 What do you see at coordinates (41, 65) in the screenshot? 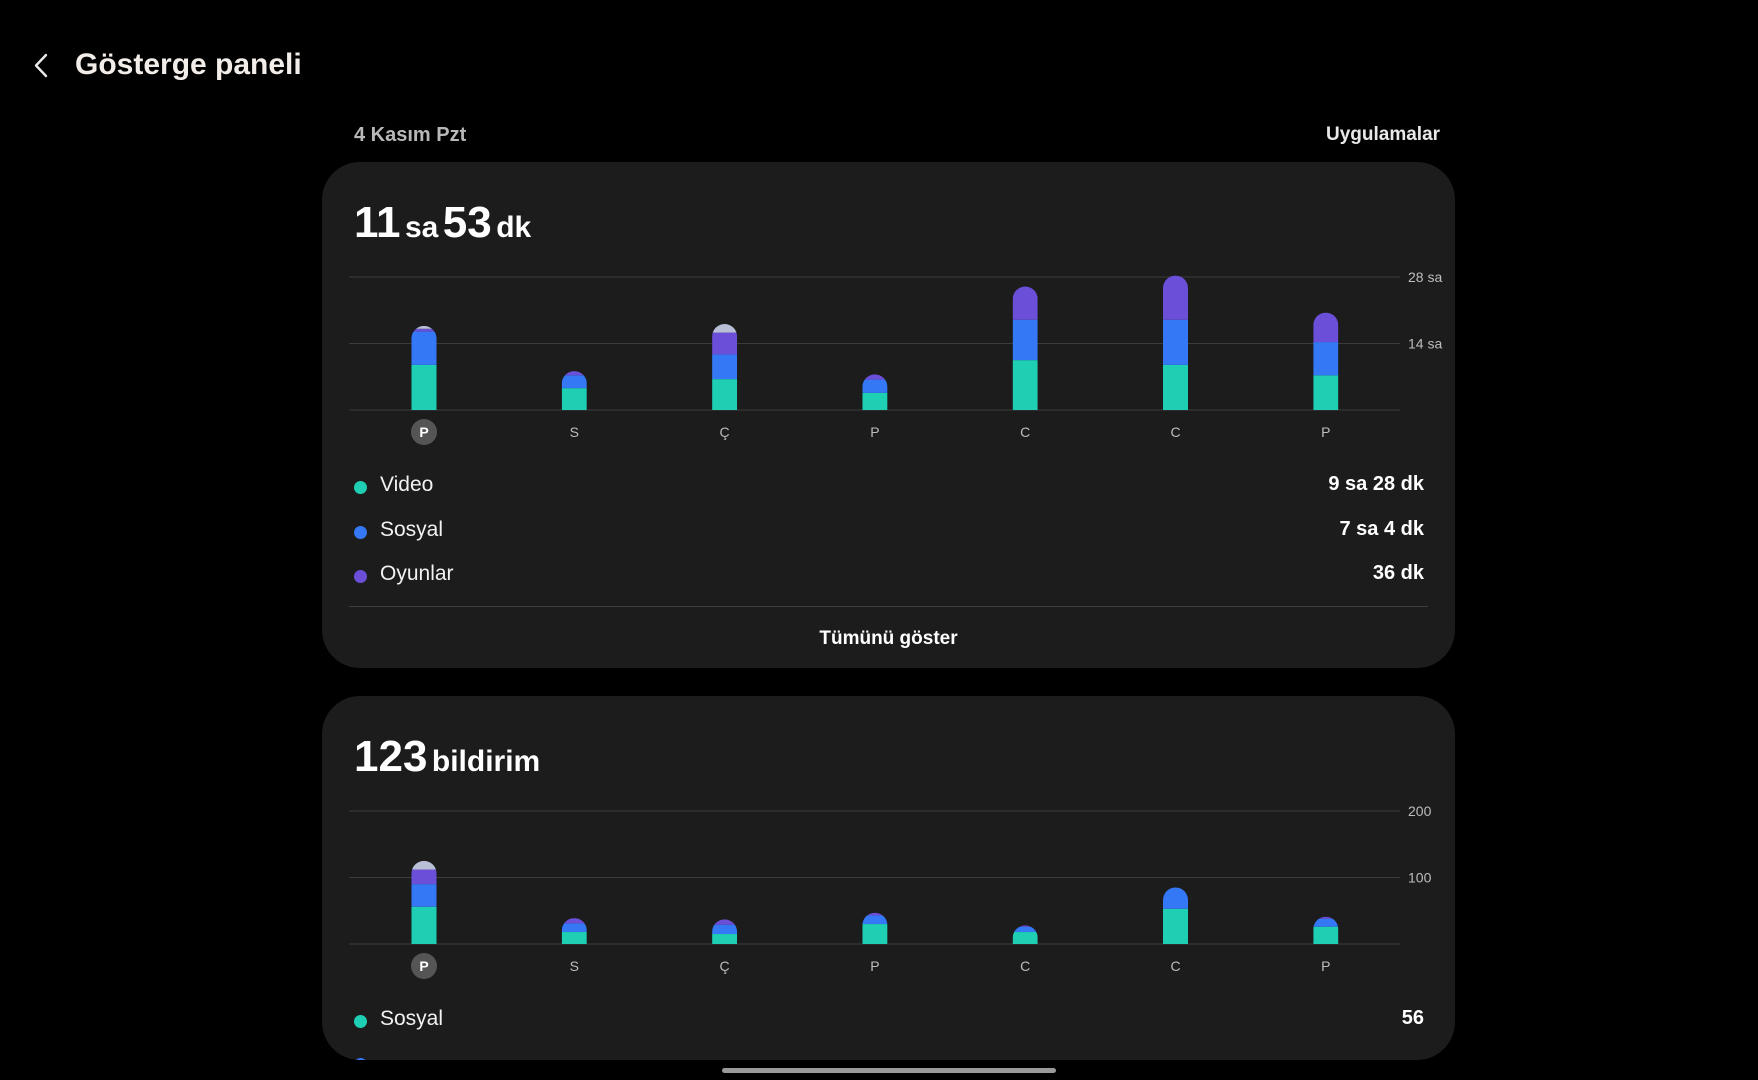
I see `chevron-left-icon` at bounding box center [41, 65].